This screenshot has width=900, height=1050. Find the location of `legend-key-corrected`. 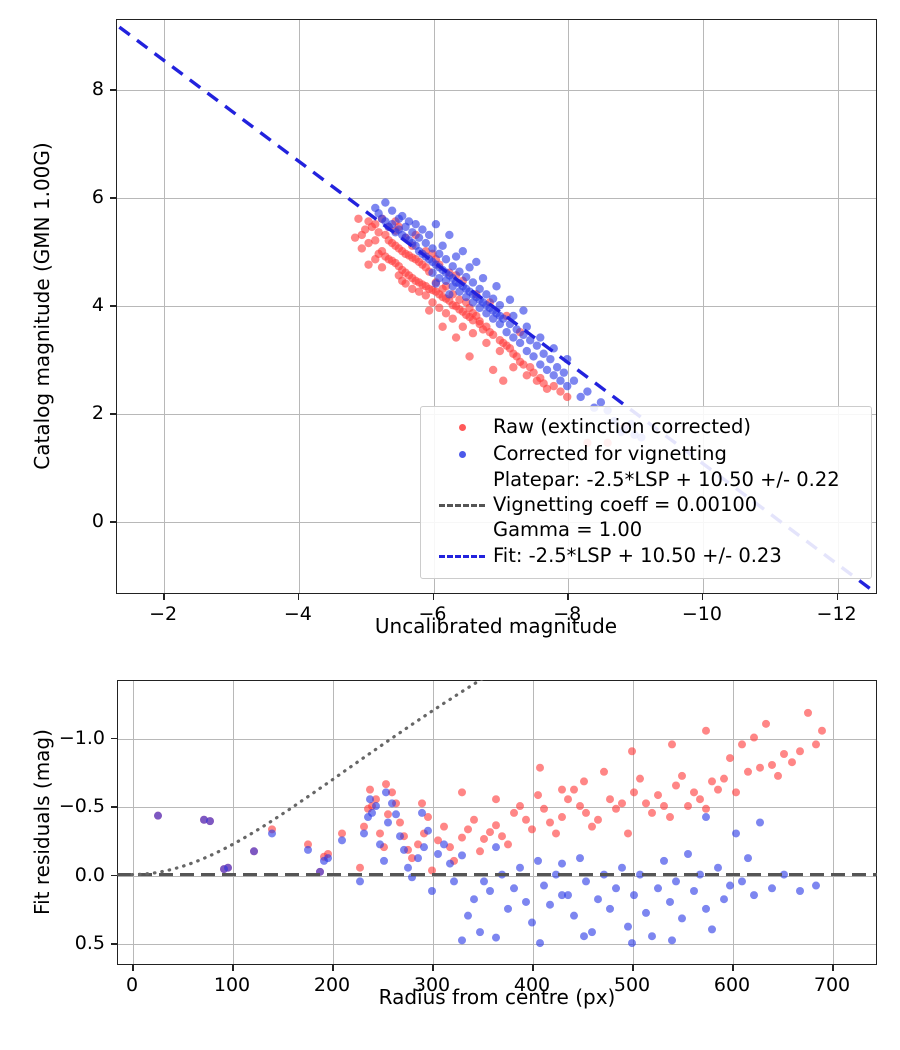

legend-key-corrected is located at coordinates (462, 454).